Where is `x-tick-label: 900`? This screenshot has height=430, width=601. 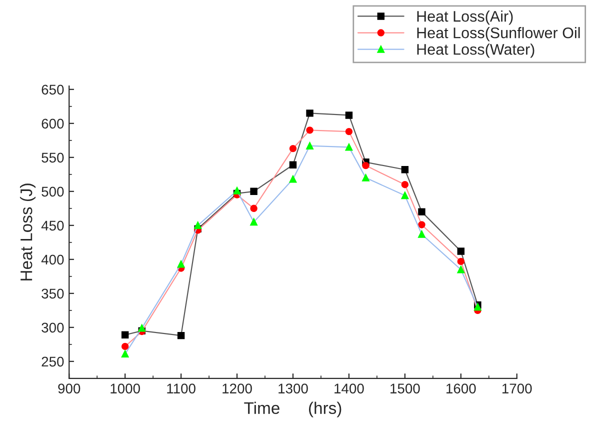 x-tick-label: 900 is located at coordinates (69, 389).